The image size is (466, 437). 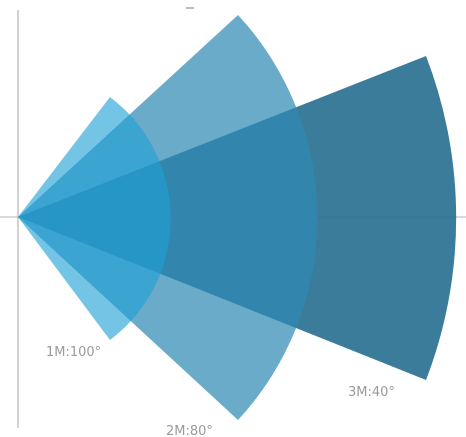 I want to click on label-2m: 2M:80°, so click(x=189, y=430).